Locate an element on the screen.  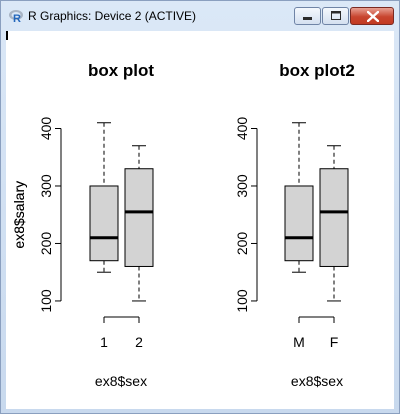
box-F is located at coordinates (334, 223).